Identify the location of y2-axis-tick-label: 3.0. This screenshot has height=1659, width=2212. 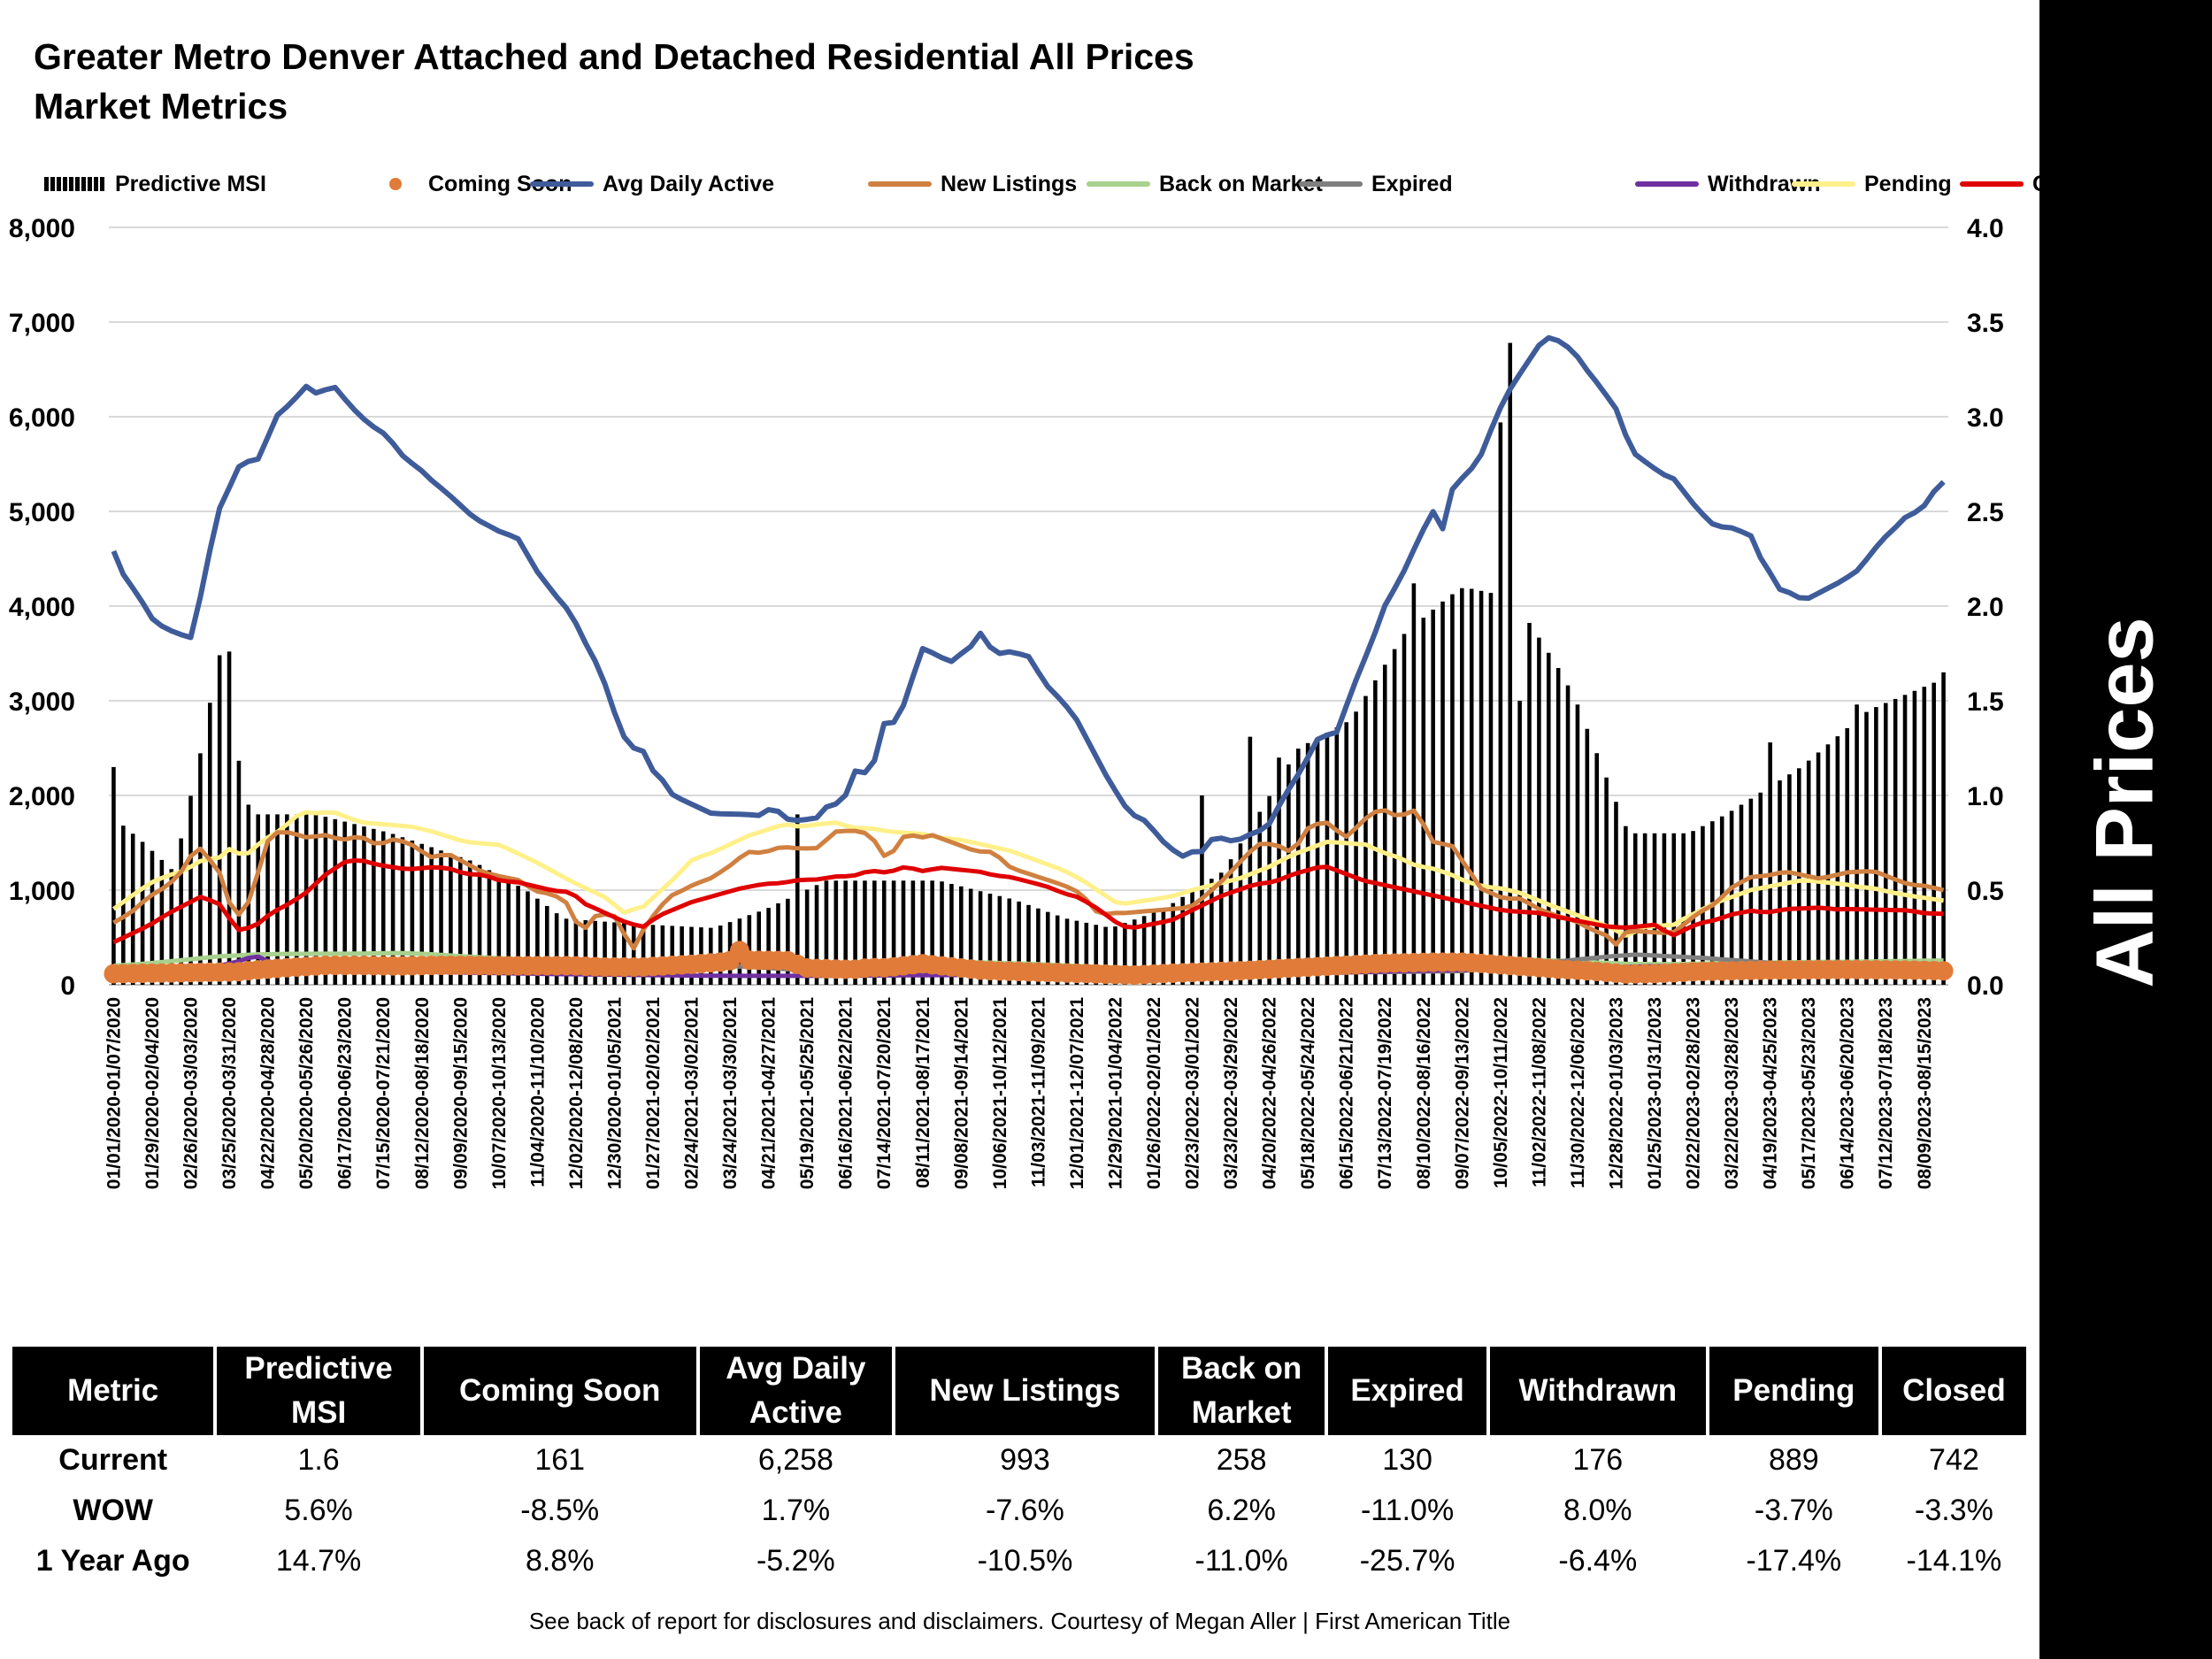
(1985, 418).